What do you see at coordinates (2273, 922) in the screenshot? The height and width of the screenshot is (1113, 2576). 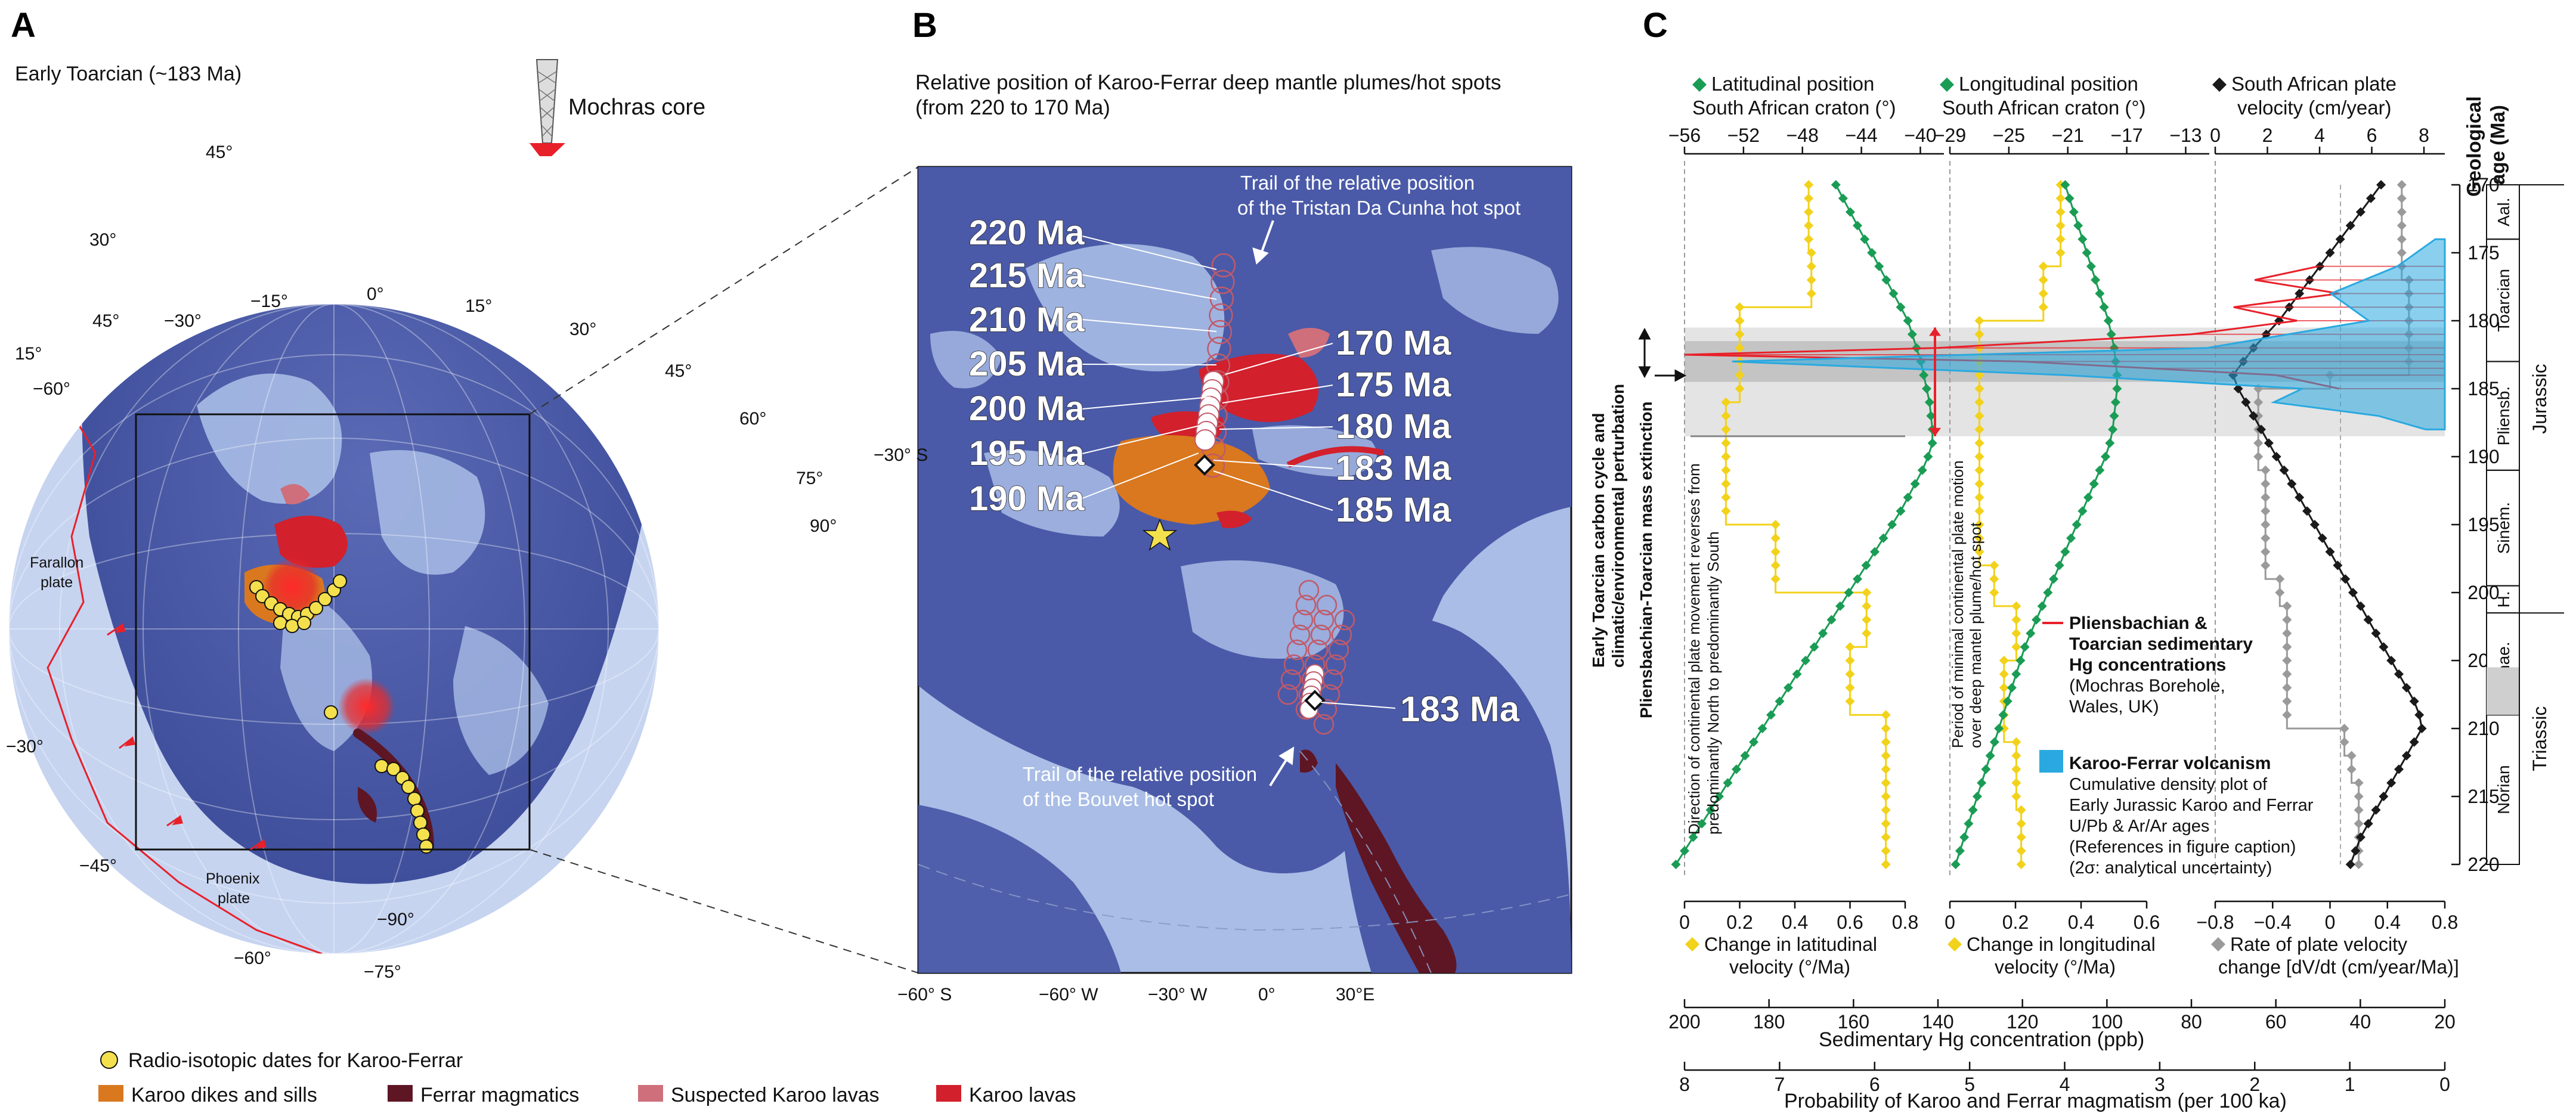 I see `dvdt-axis-tick-label: −0.4` at bounding box center [2273, 922].